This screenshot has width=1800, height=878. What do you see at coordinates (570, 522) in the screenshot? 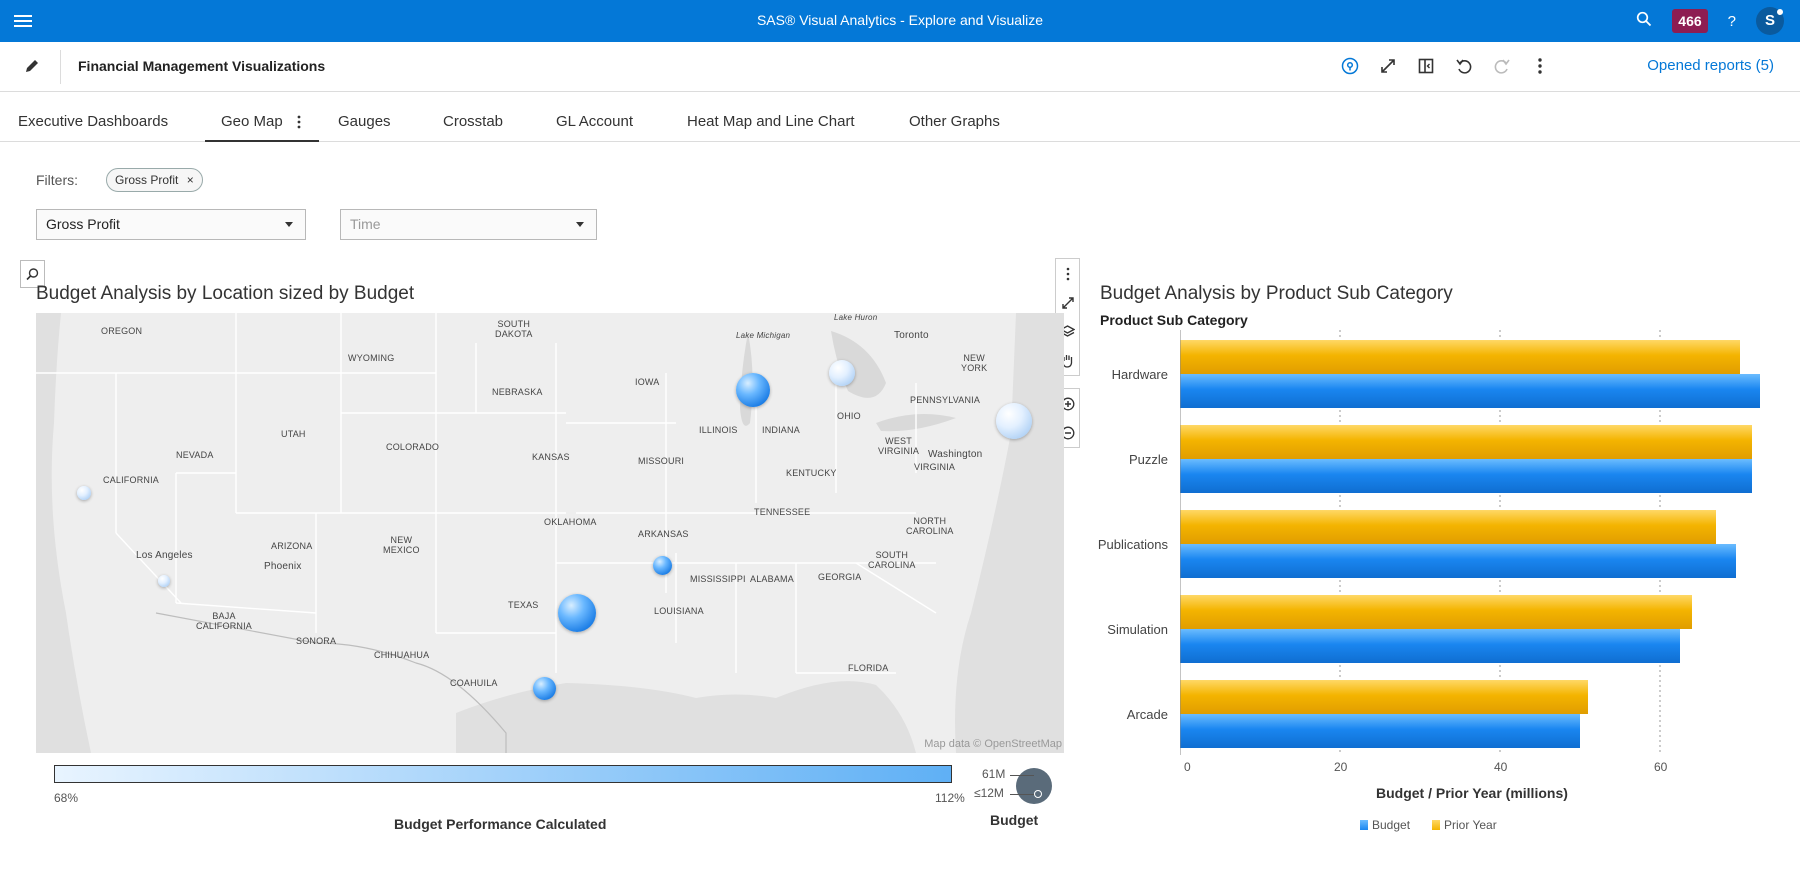
I see `map-label-oklahoma: OKLAHOMA` at bounding box center [570, 522].